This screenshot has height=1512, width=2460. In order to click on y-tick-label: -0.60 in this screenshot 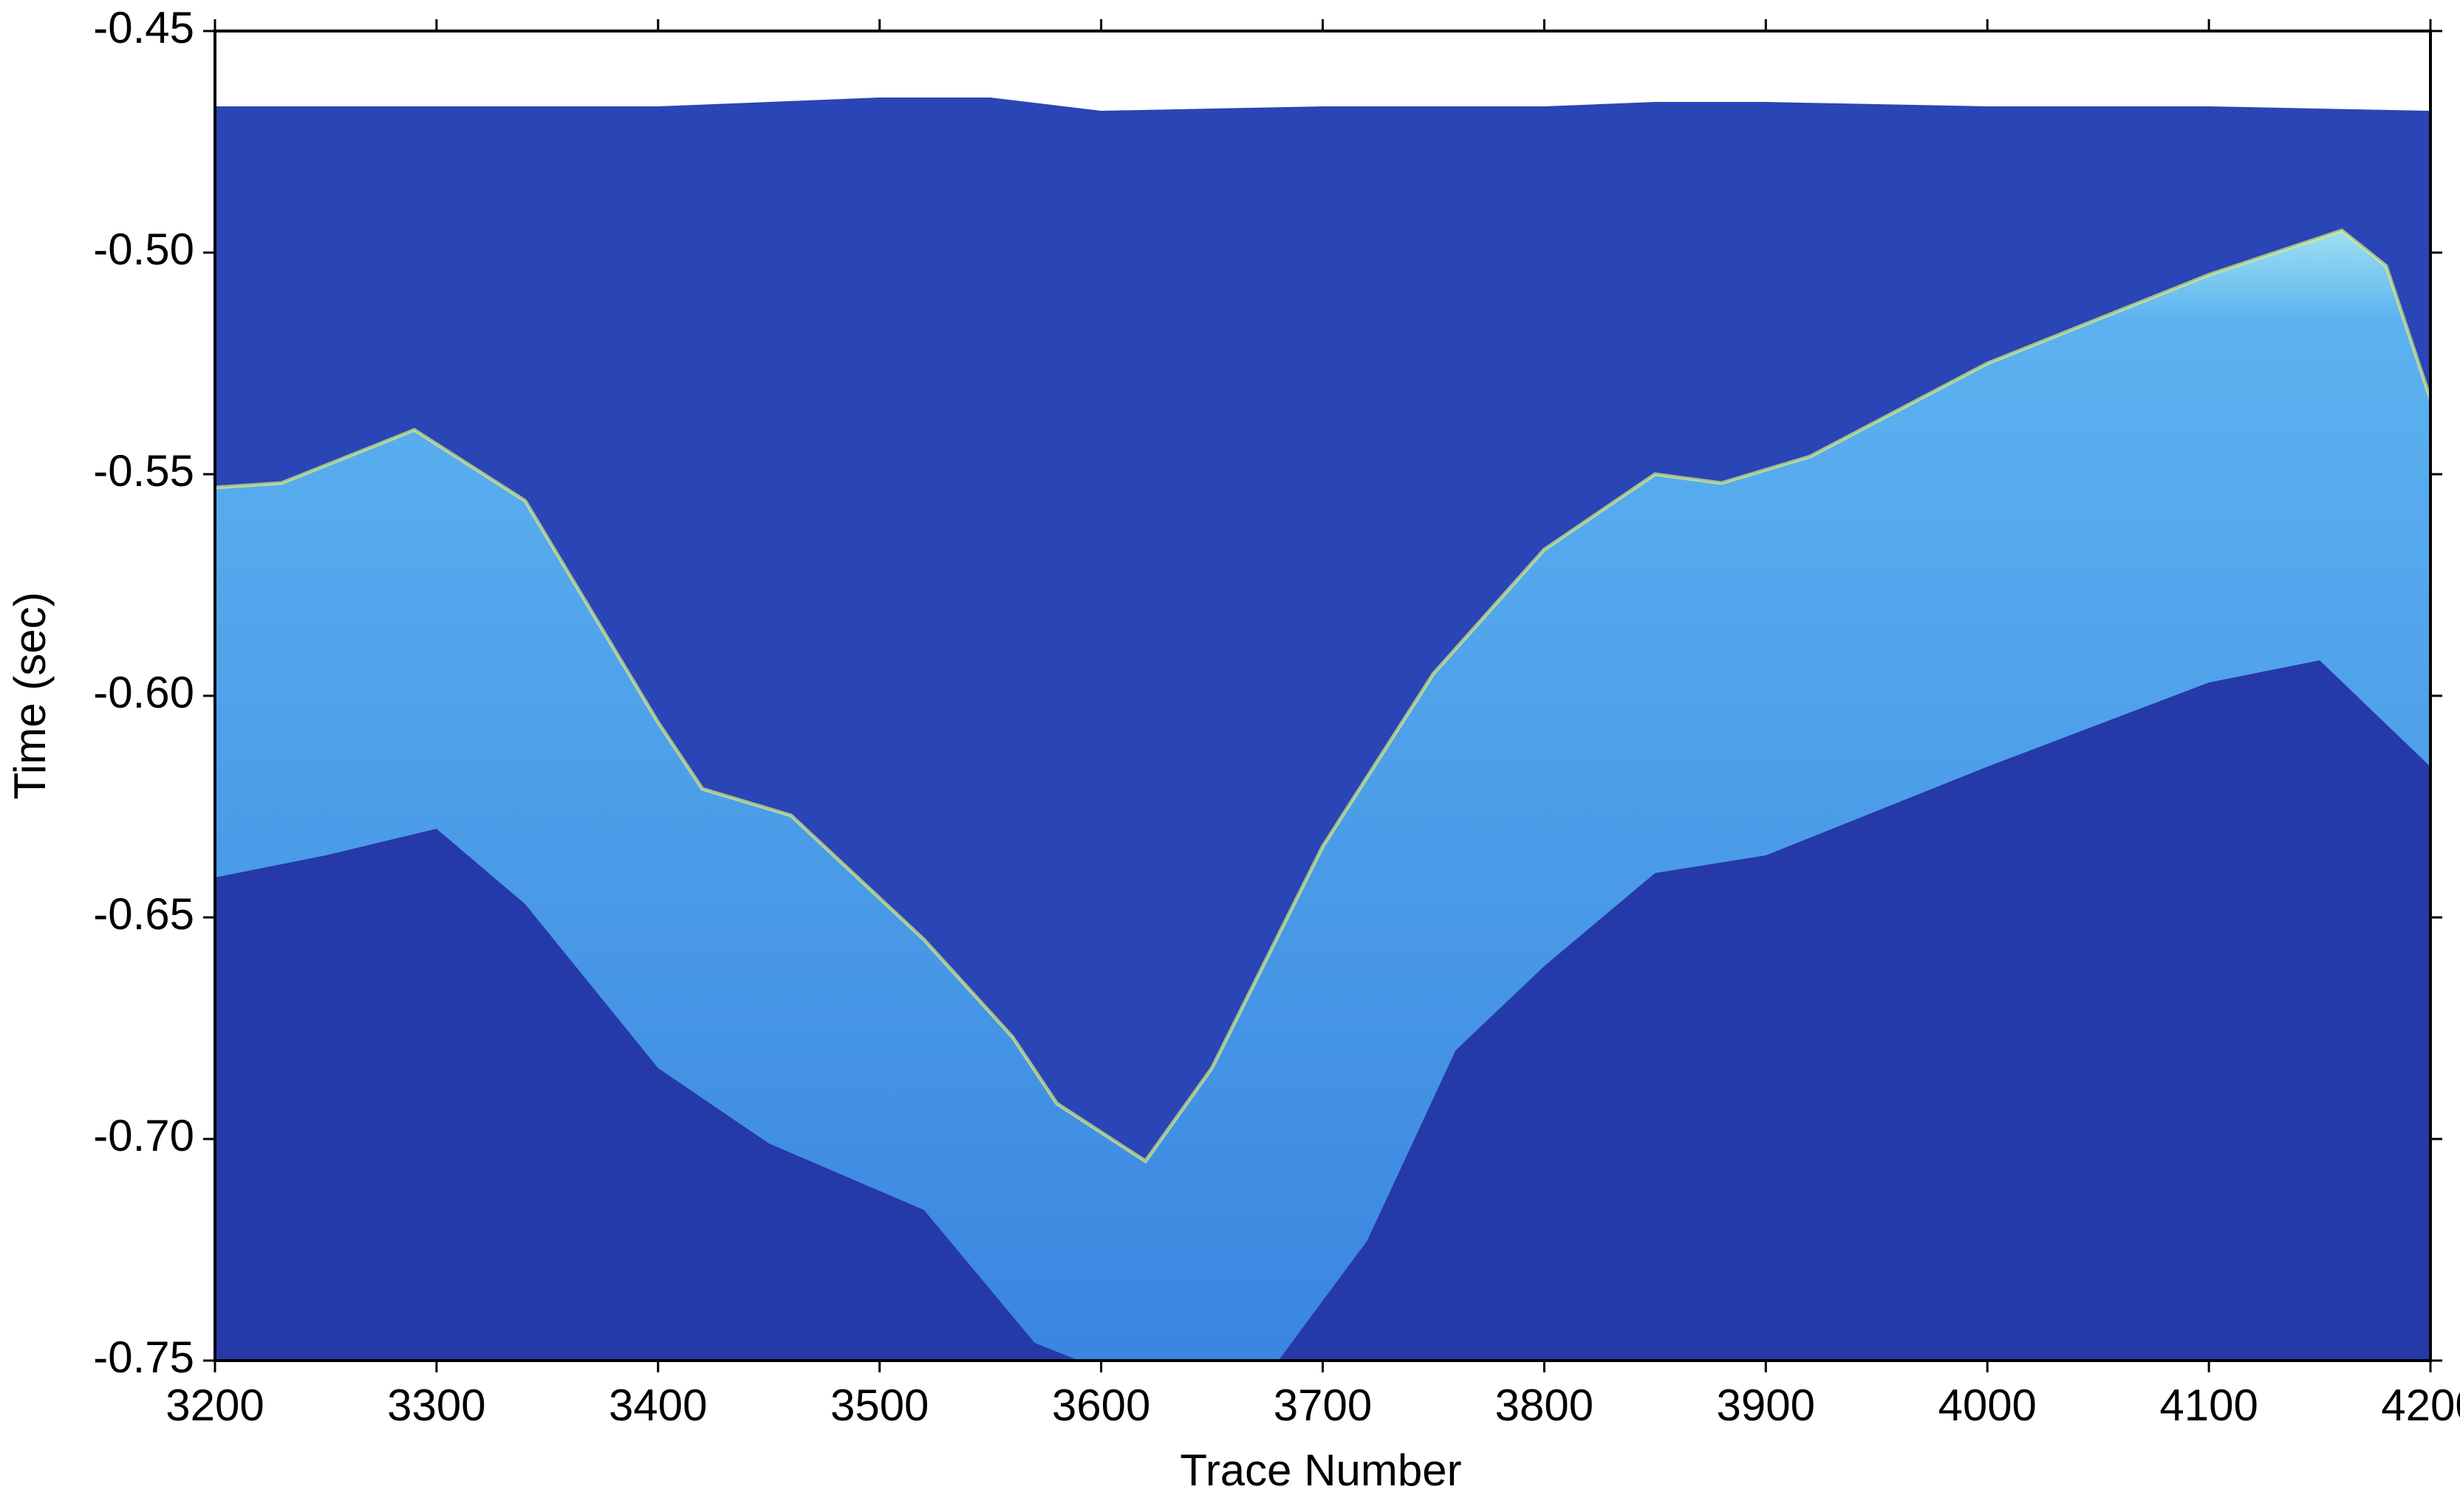, I will do `click(143, 692)`.